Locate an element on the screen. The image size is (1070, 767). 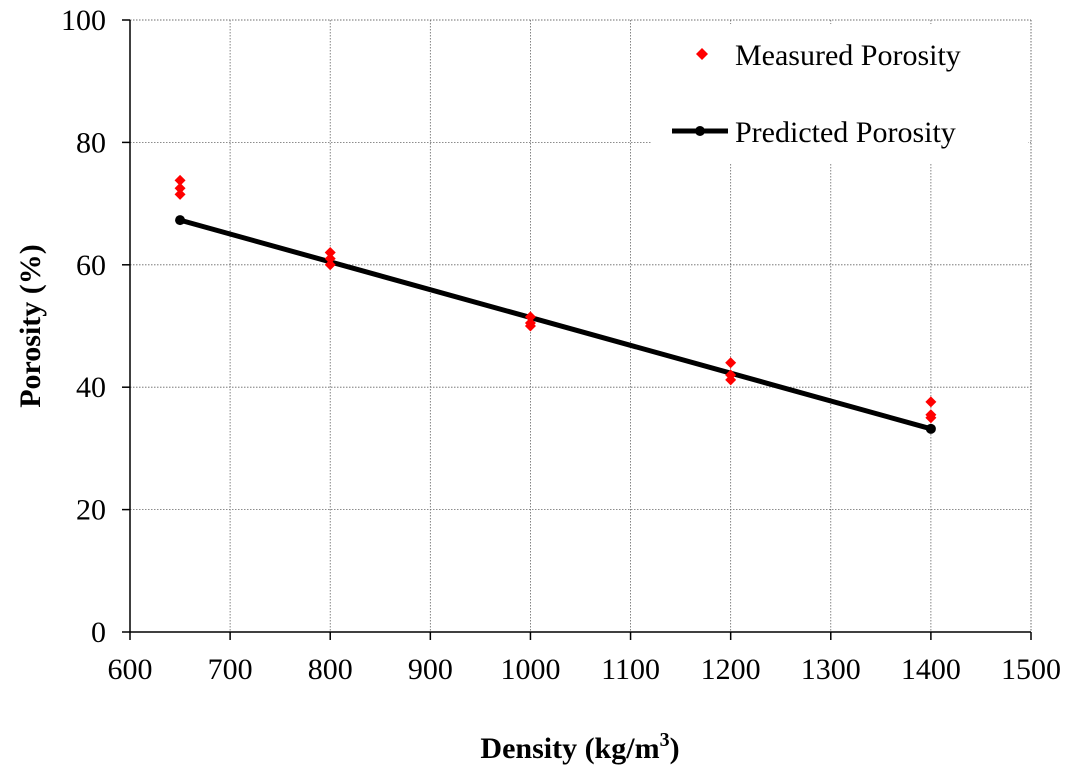
legend-diamond-marker is located at coordinates (702, 54).